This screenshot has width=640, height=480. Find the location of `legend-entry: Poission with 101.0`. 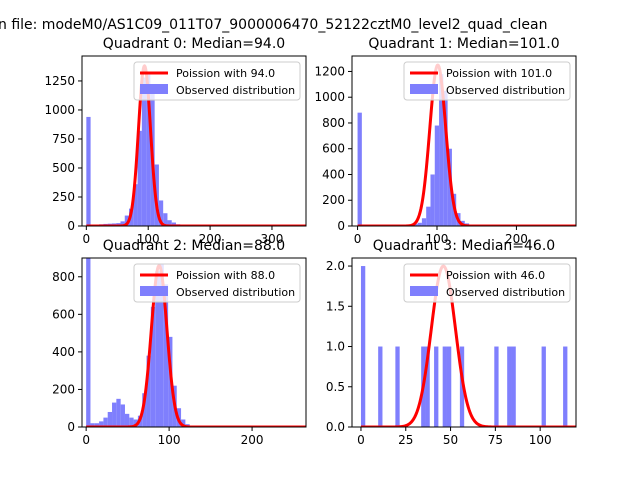

legend-entry: Poission with 101.0 is located at coordinates (499, 73).